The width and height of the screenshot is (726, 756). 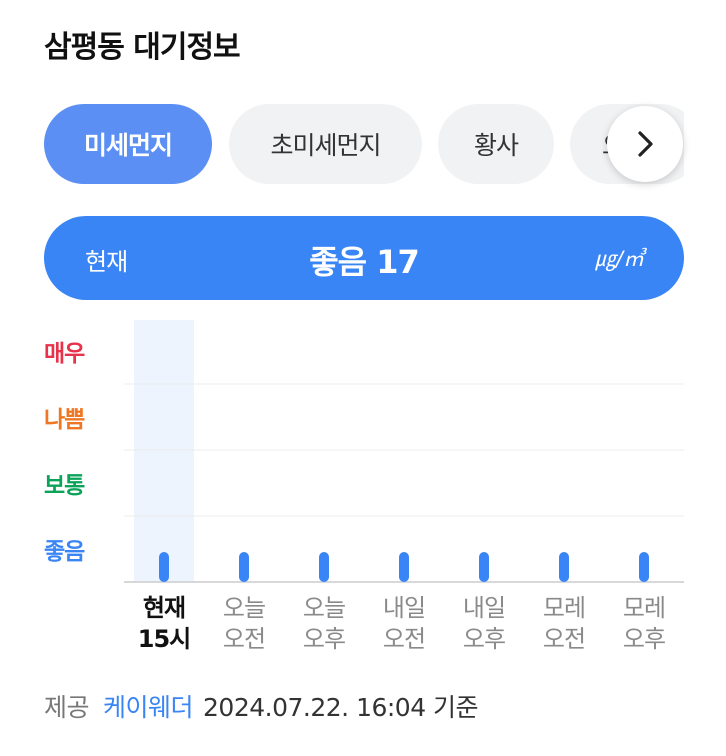 I want to click on tabs-next-button, so click(x=645, y=144).